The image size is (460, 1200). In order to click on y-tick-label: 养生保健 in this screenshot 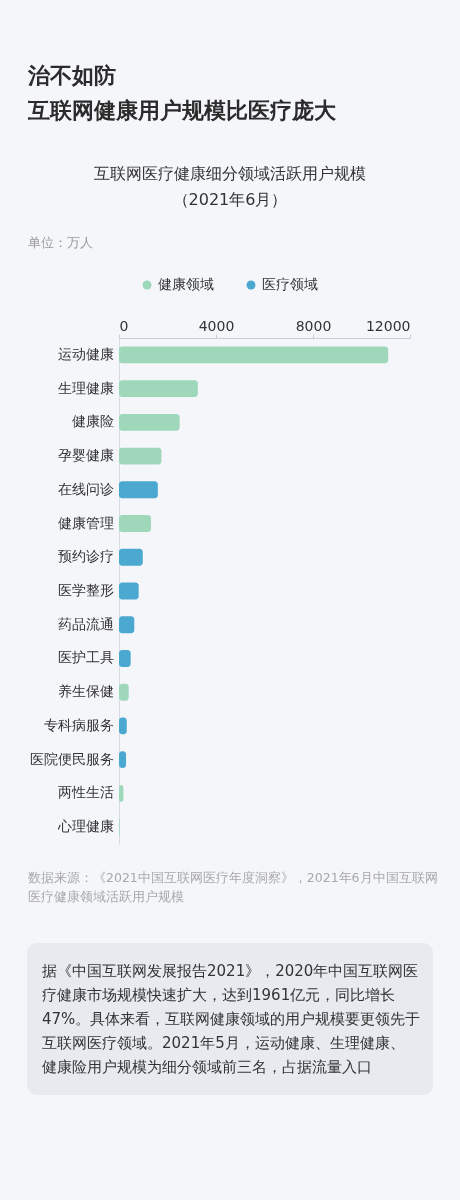, I will do `click(85, 691)`.